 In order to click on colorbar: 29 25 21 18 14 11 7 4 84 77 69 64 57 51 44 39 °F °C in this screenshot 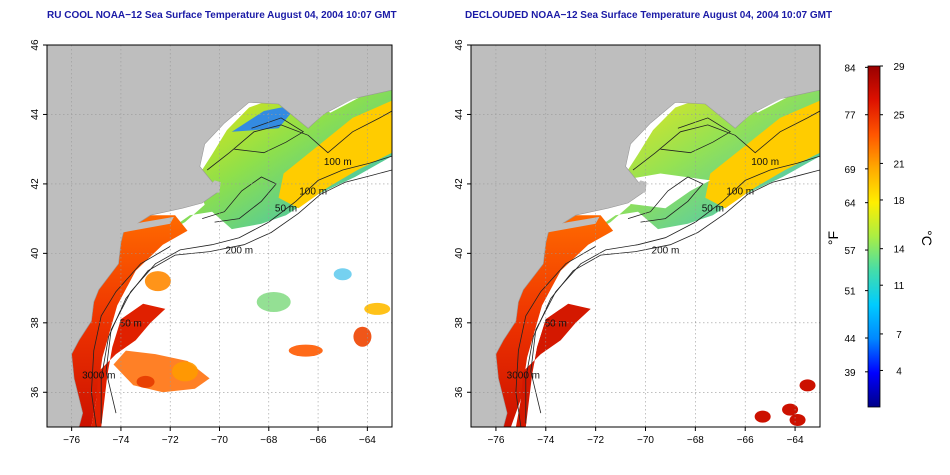, I will do `click(880, 235)`.